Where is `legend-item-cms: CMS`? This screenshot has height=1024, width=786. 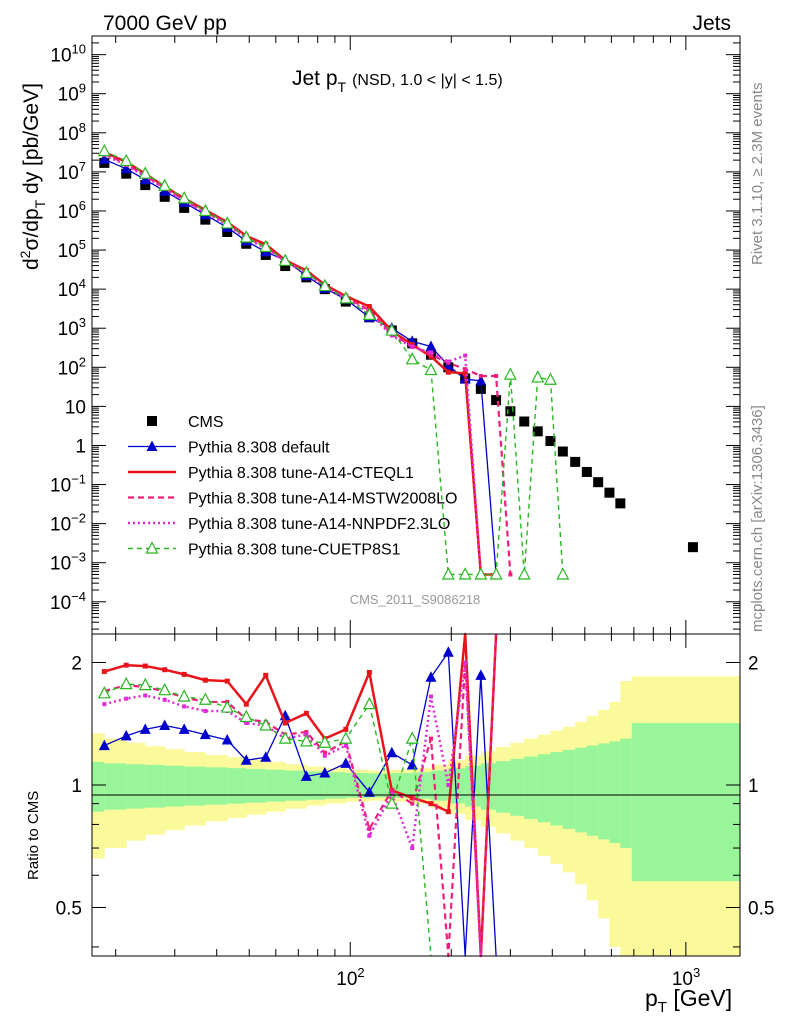 legend-item-cms: CMS is located at coordinates (185, 422).